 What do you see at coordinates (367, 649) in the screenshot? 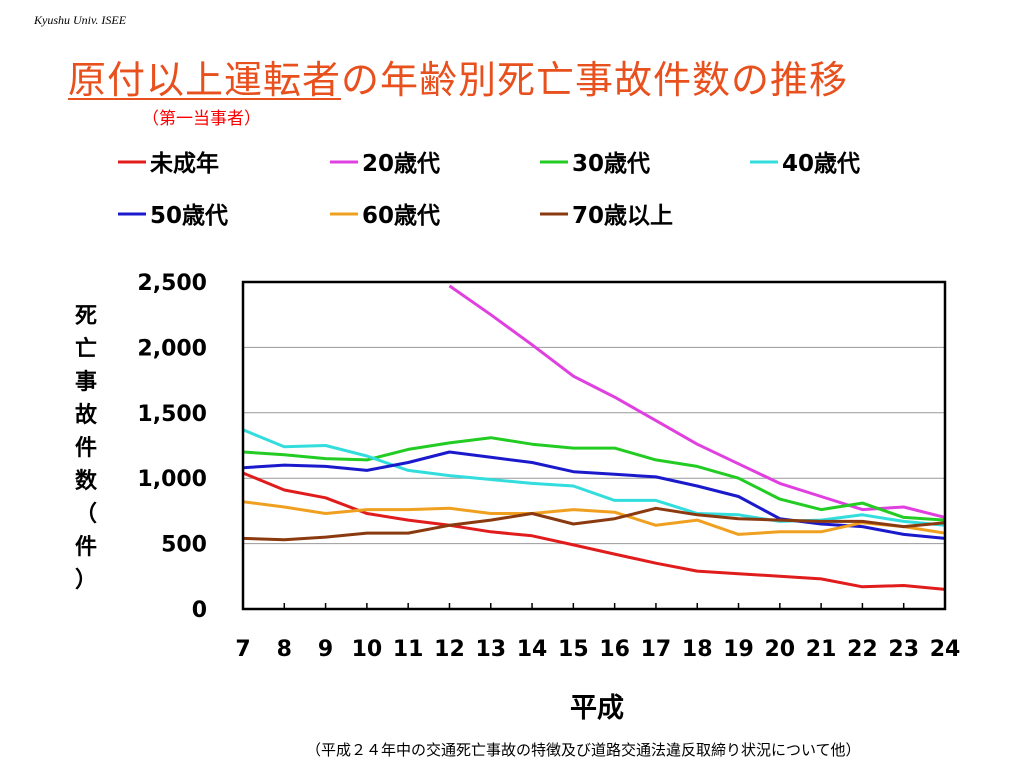
I see `x-tick-label: 10` at bounding box center [367, 649].